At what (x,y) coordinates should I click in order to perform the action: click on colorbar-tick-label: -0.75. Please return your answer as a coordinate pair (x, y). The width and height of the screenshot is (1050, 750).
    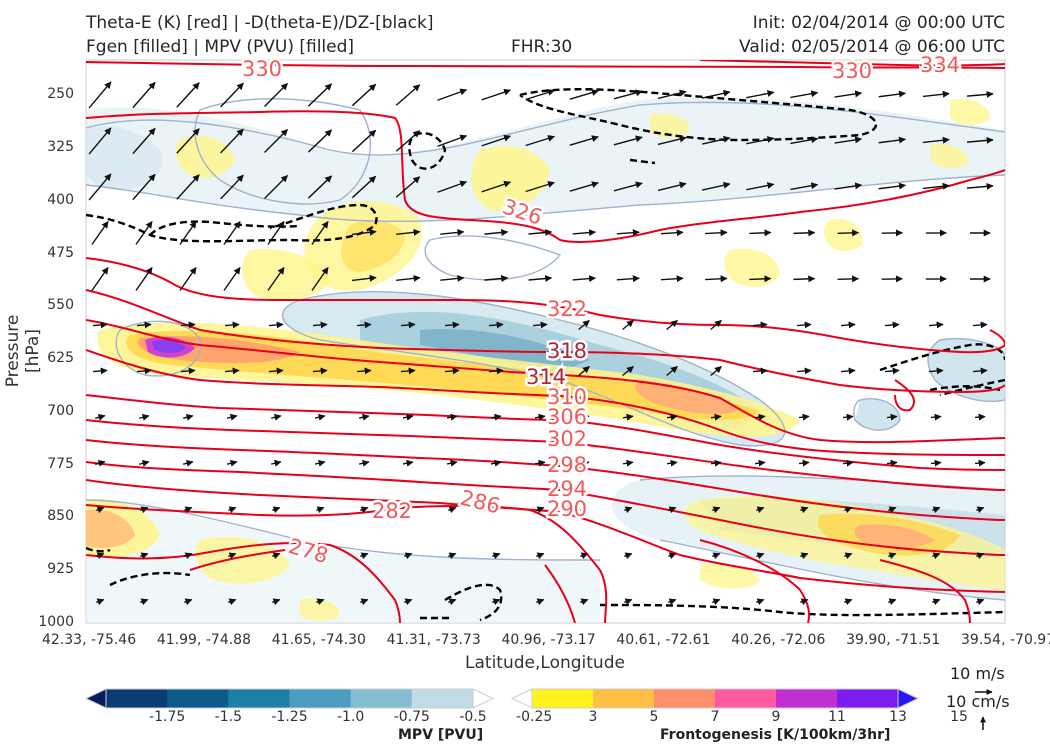
    Looking at the image, I should click on (411, 717).